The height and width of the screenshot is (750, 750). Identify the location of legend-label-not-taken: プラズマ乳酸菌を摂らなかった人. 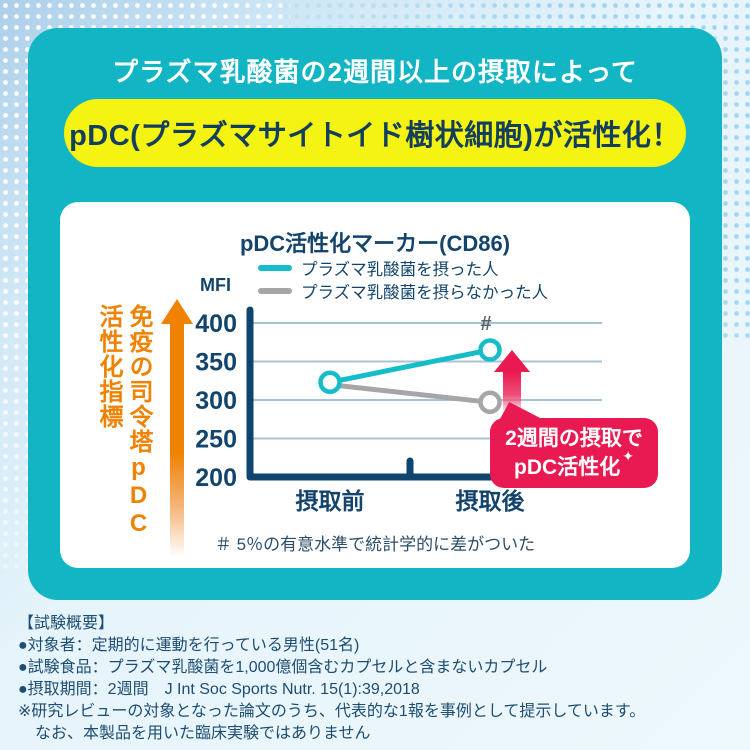
(425, 292).